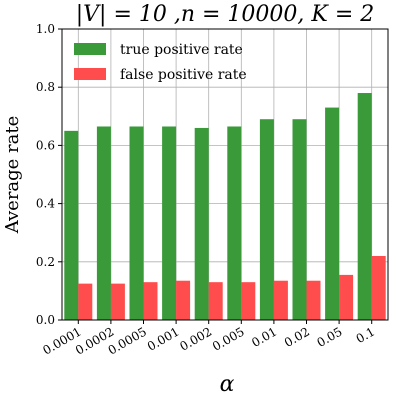 This screenshot has height=400, width=400. Describe the element at coordinates (45, 29) in the screenshot. I see `y-tick-label: 1.0` at that location.